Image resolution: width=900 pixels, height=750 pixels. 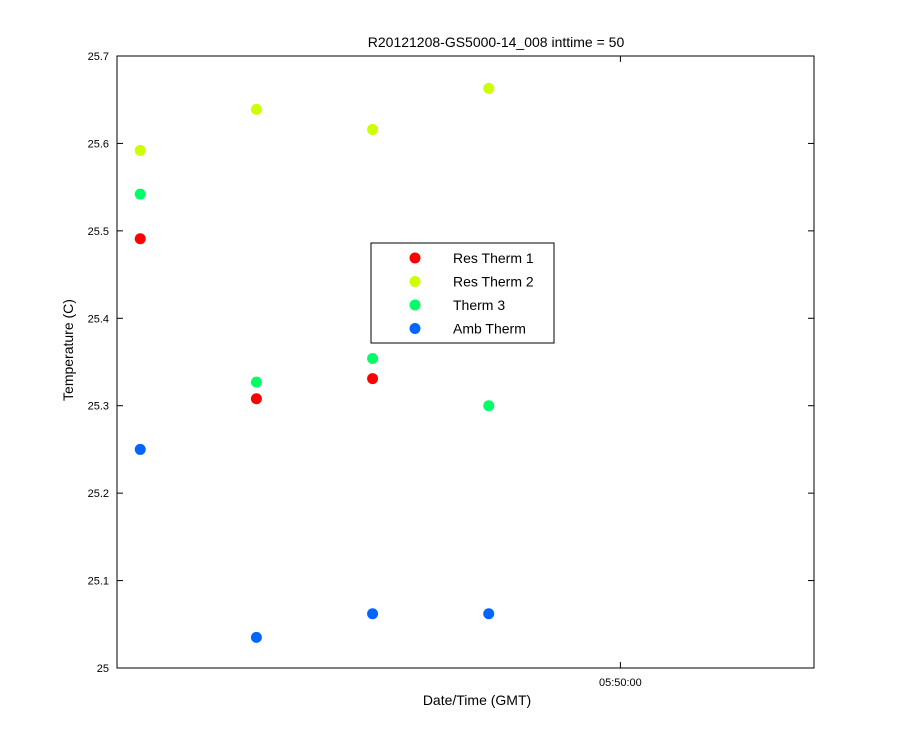 I want to click on y-tick-label: 25.4, so click(x=98, y=319).